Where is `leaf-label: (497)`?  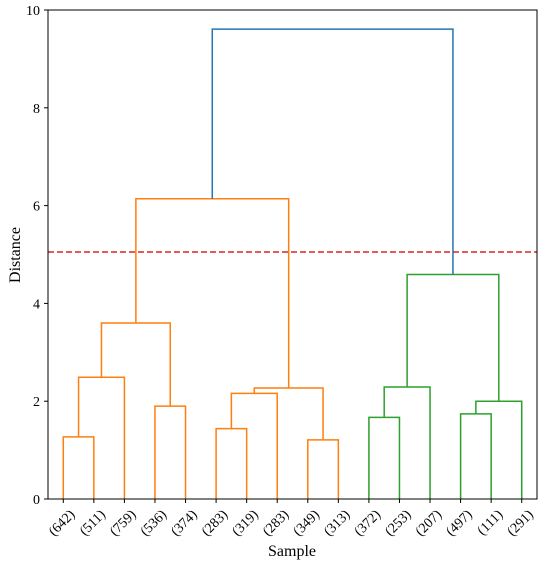
leaf-label: (497) is located at coordinates (460, 523).